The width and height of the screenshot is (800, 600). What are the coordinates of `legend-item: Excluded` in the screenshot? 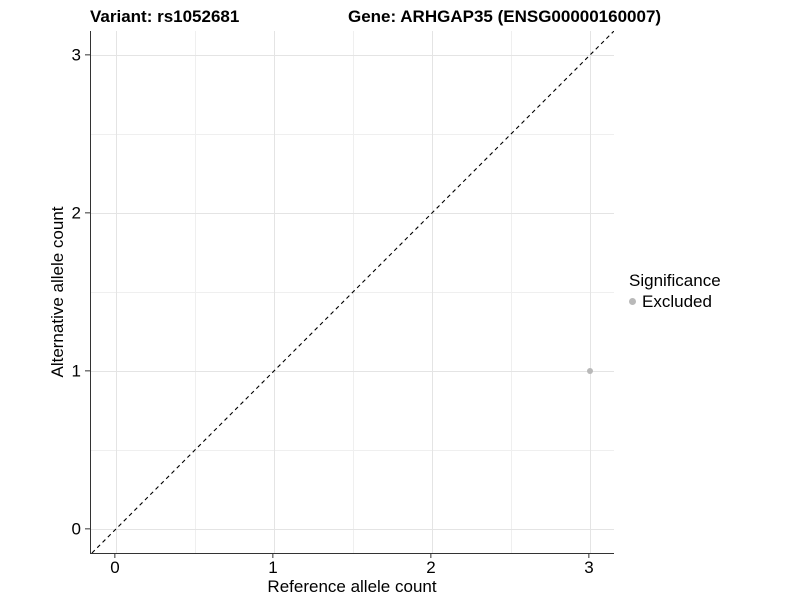 It's located at (675, 301).